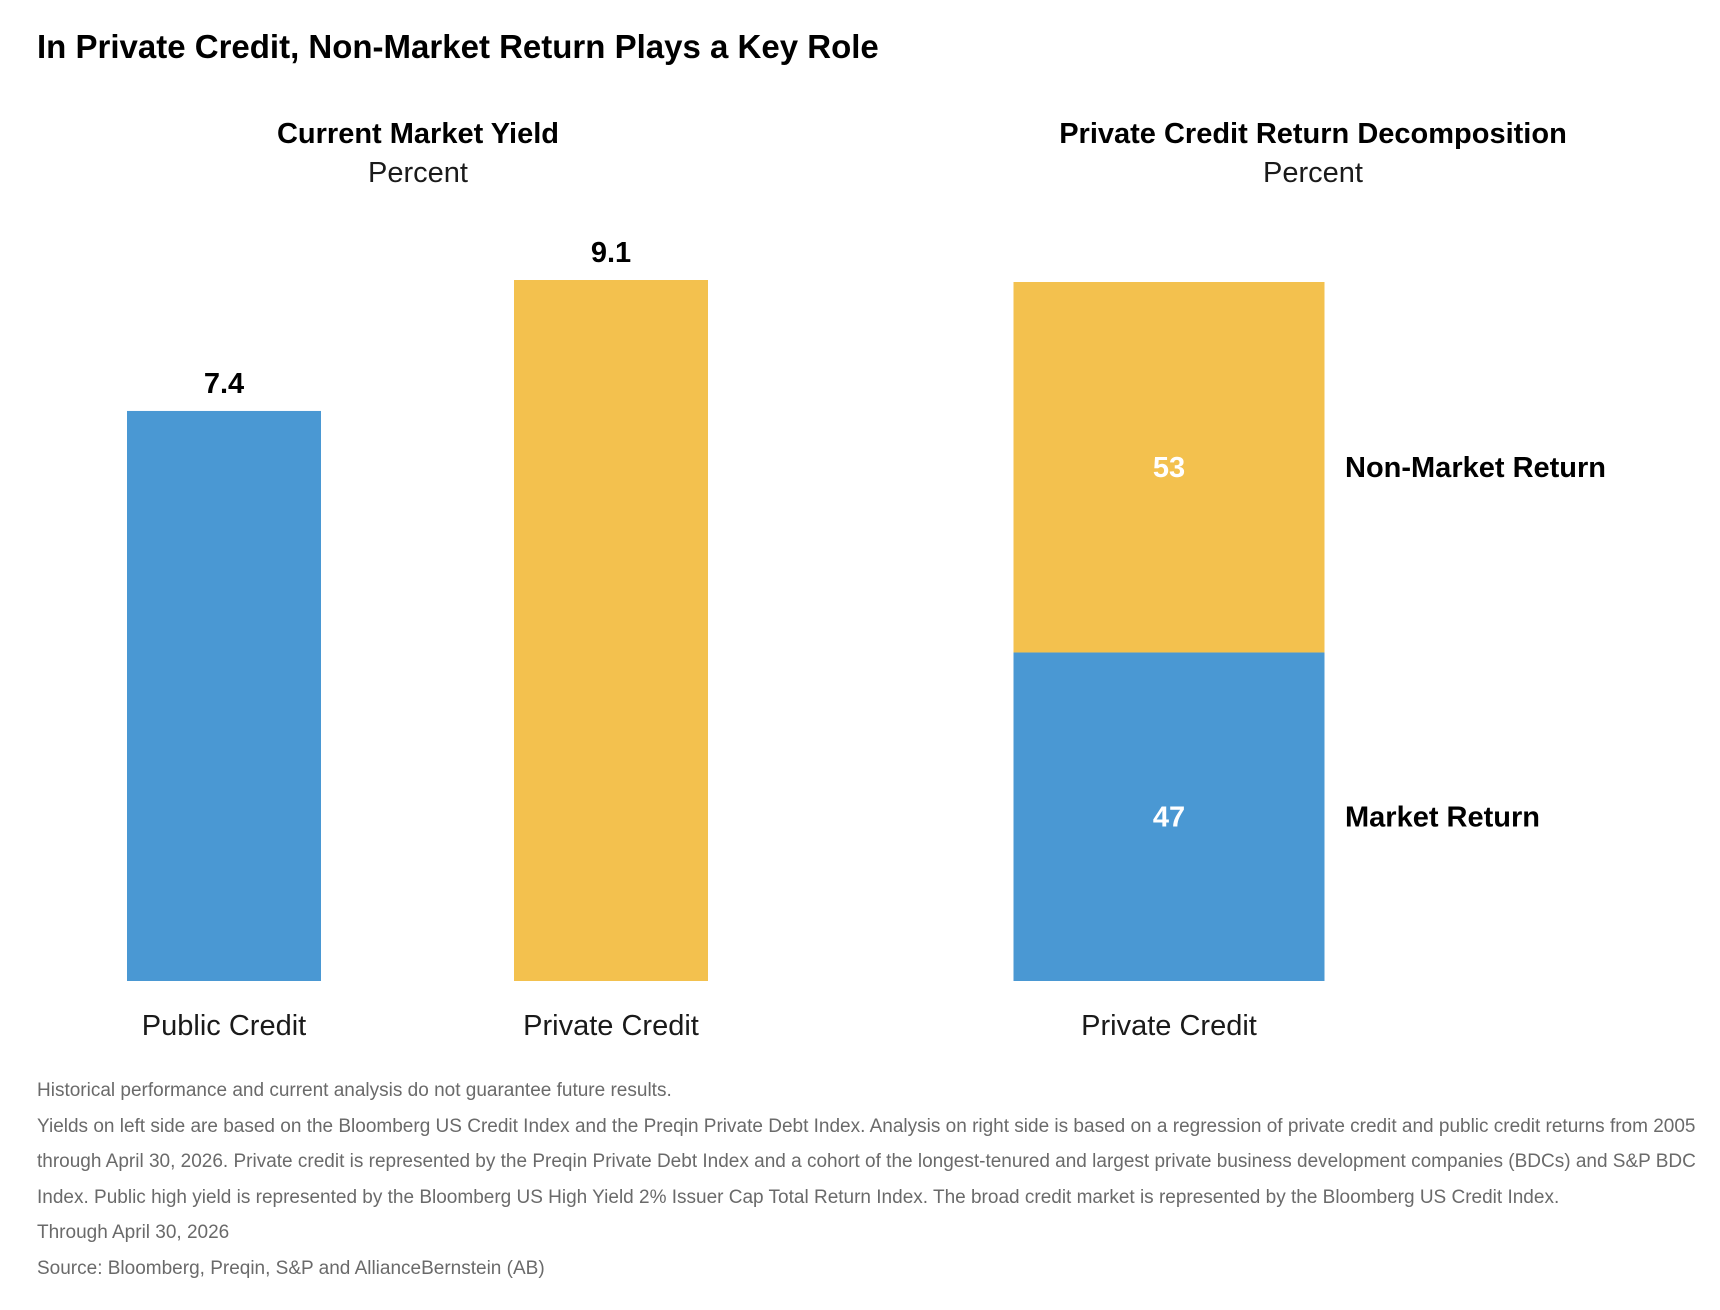  Describe the element at coordinates (224, 695) in the screenshot. I see `bar-public-credit` at that location.